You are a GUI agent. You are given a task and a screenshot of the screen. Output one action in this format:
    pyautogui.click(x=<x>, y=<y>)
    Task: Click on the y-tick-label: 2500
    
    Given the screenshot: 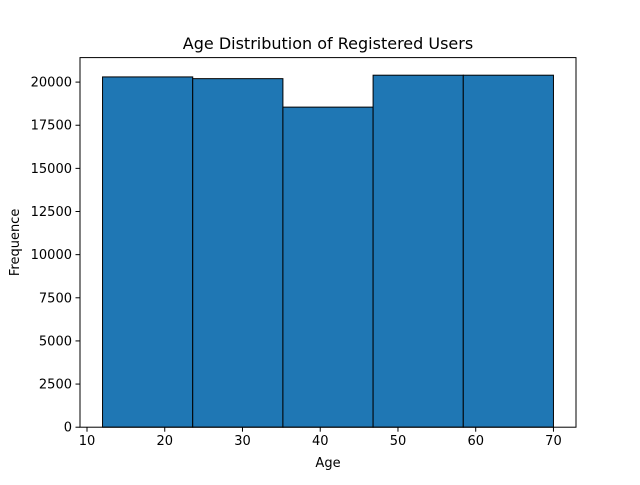 What is the action you would take?
    pyautogui.click(x=55, y=385)
    